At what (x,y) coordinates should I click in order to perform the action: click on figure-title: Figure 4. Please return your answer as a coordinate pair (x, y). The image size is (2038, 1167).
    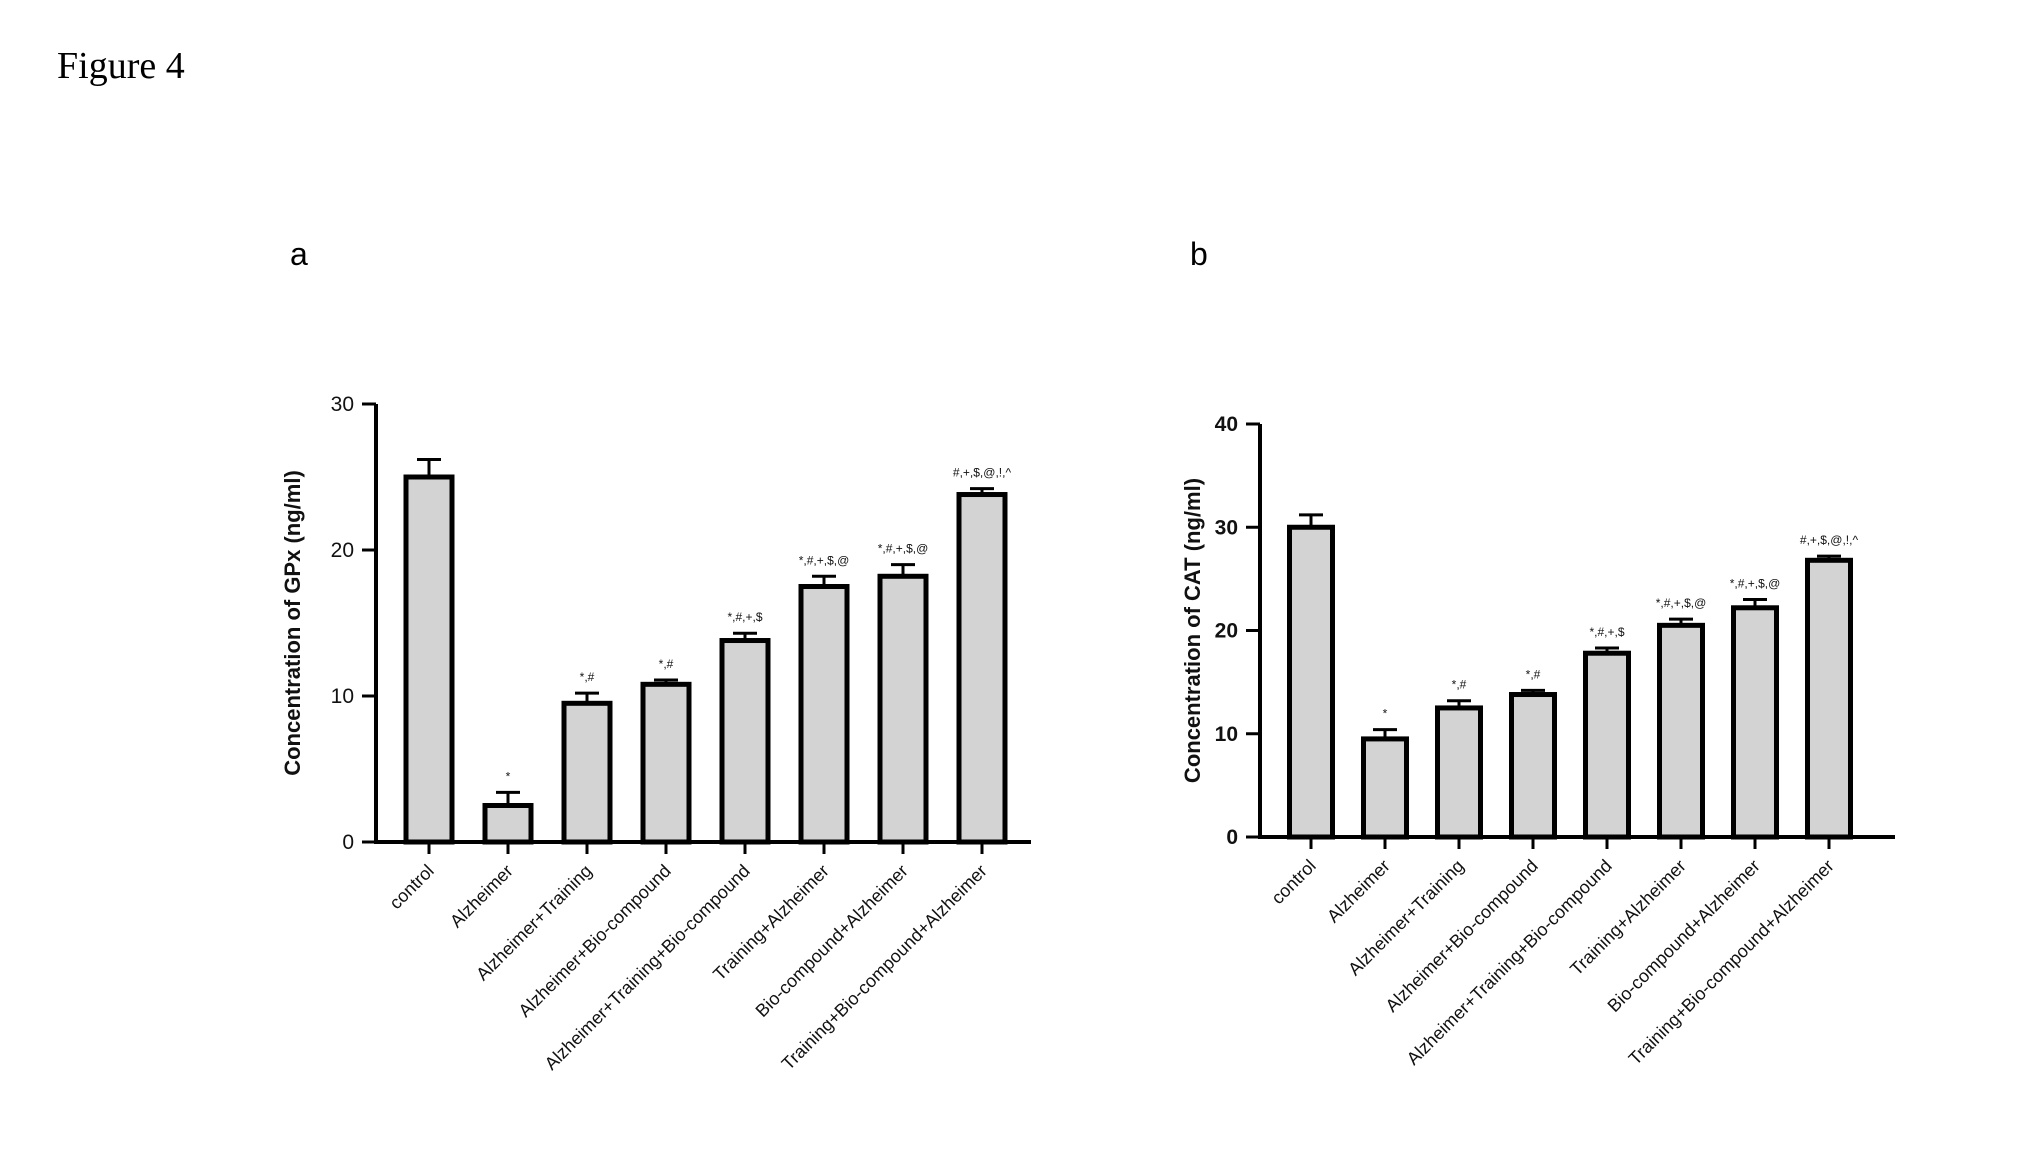
    Looking at the image, I should click on (121, 66).